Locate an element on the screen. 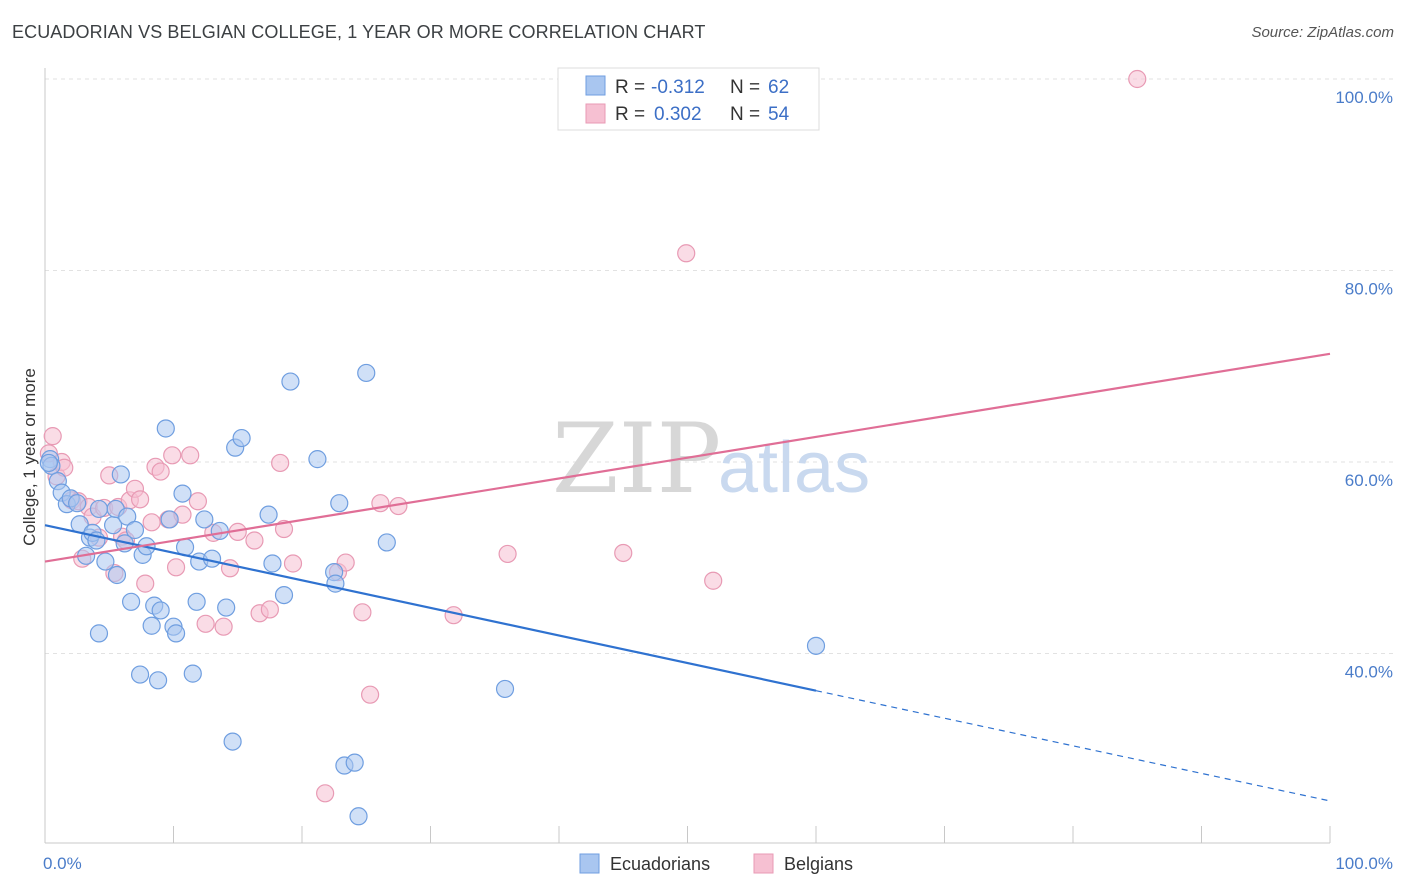 The width and height of the screenshot is (1406, 892). y-tick-labels: 40.0% 60.0% 80.0% 100.0% is located at coordinates (1364, 385).